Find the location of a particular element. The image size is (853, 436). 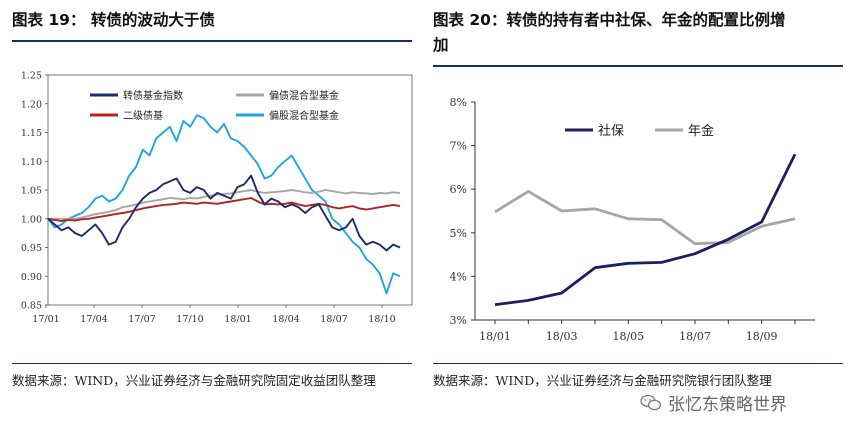

x-tick-label: 18/04 is located at coordinates (285, 319).